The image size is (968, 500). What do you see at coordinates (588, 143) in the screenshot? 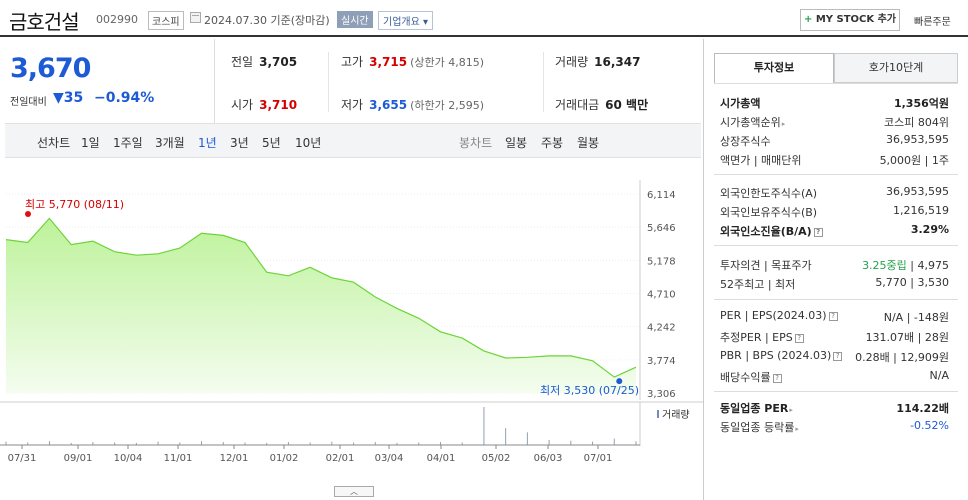
I see `tab-monthly: 월봉` at bounding box center [588, 143].